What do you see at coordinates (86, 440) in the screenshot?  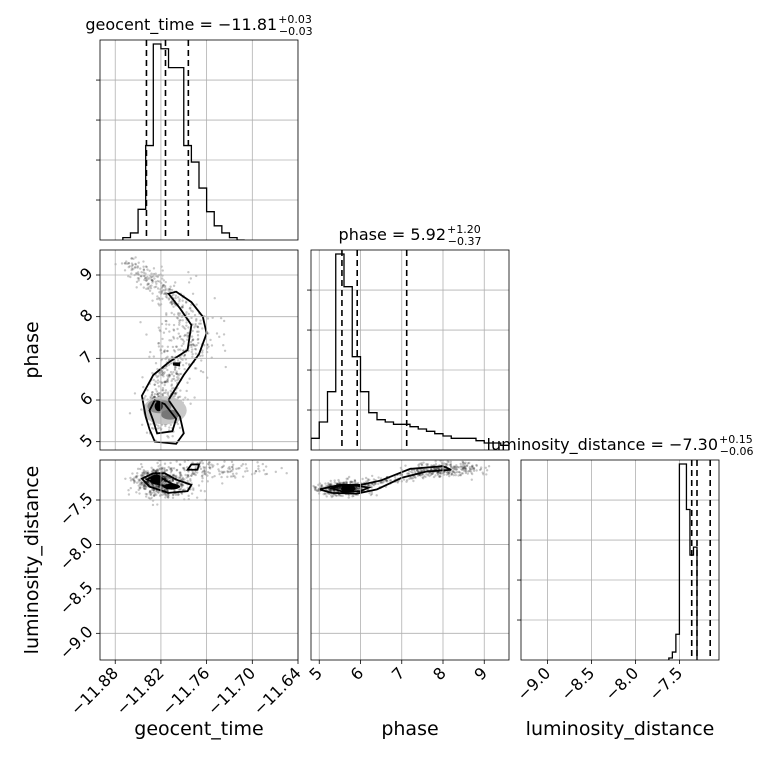 I see `ytick-label-phase: 5` at bounding box center [86, 440].